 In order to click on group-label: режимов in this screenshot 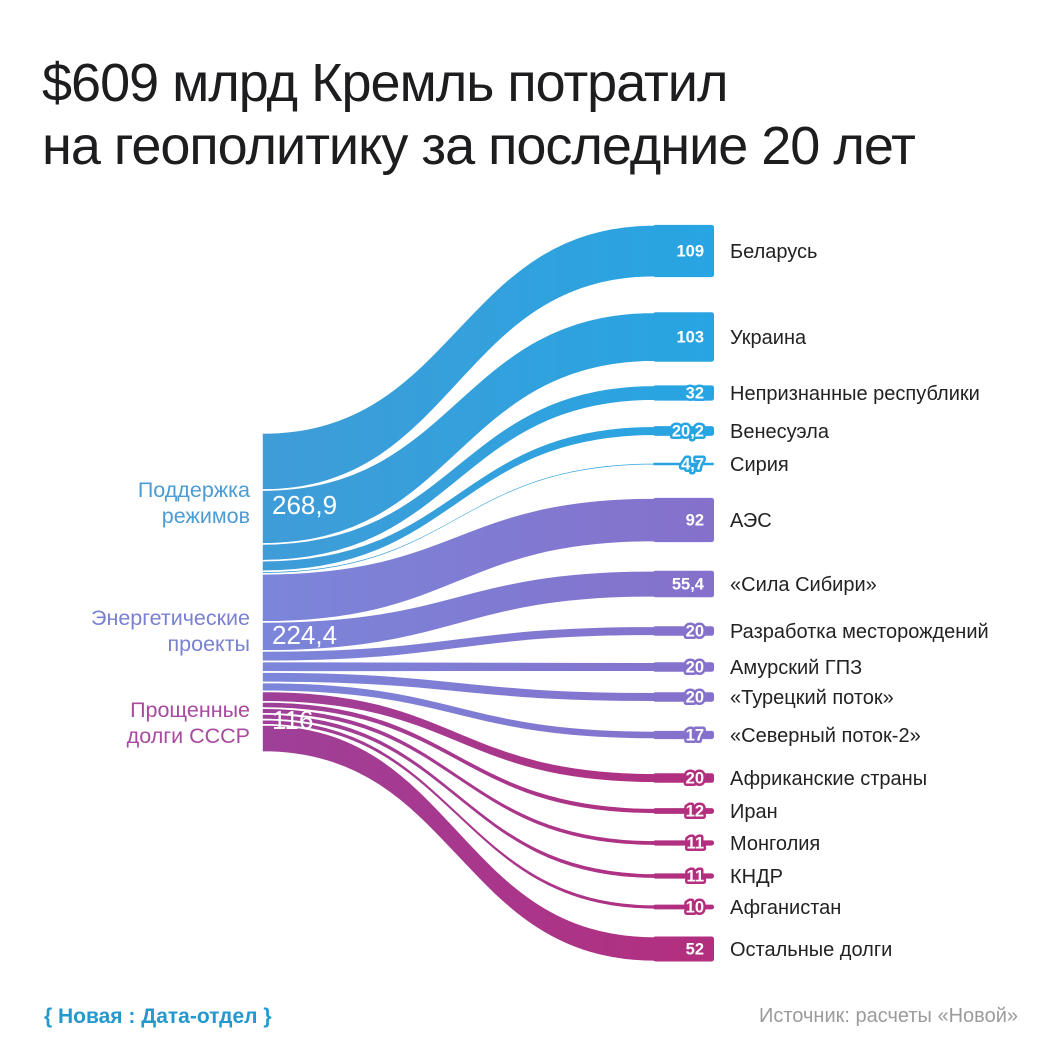, I will do `click(206, 516)`.